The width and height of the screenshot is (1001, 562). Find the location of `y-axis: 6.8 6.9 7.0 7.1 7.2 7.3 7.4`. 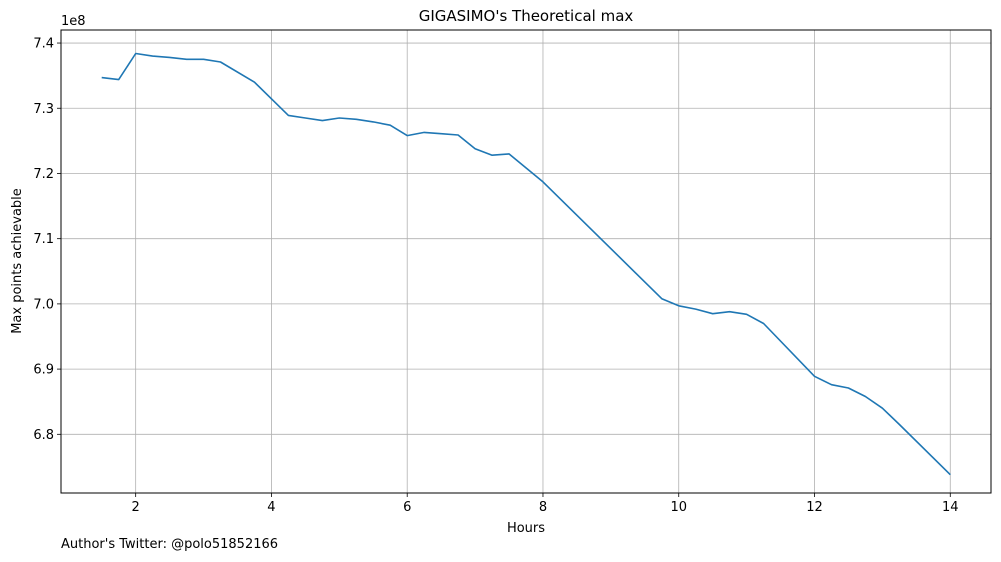

y-axis: 6.8 6.9 7.0 7.1 7.2 7.3 7.4 is located at coordinates (47, 240).